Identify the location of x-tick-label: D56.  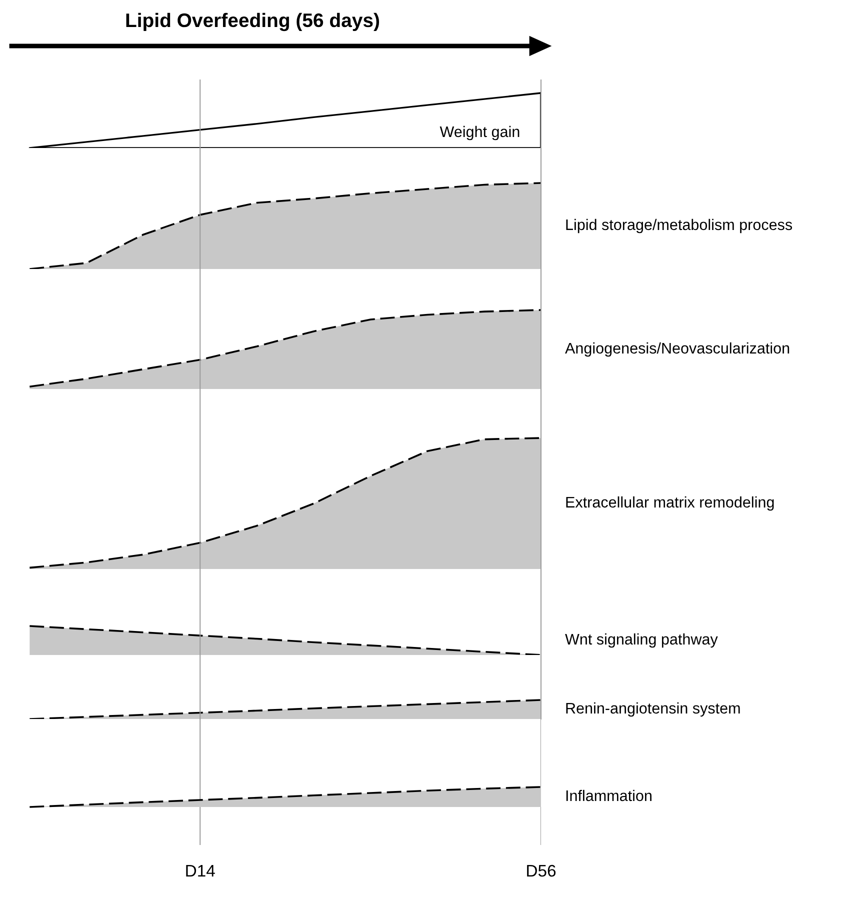
(541, 870).